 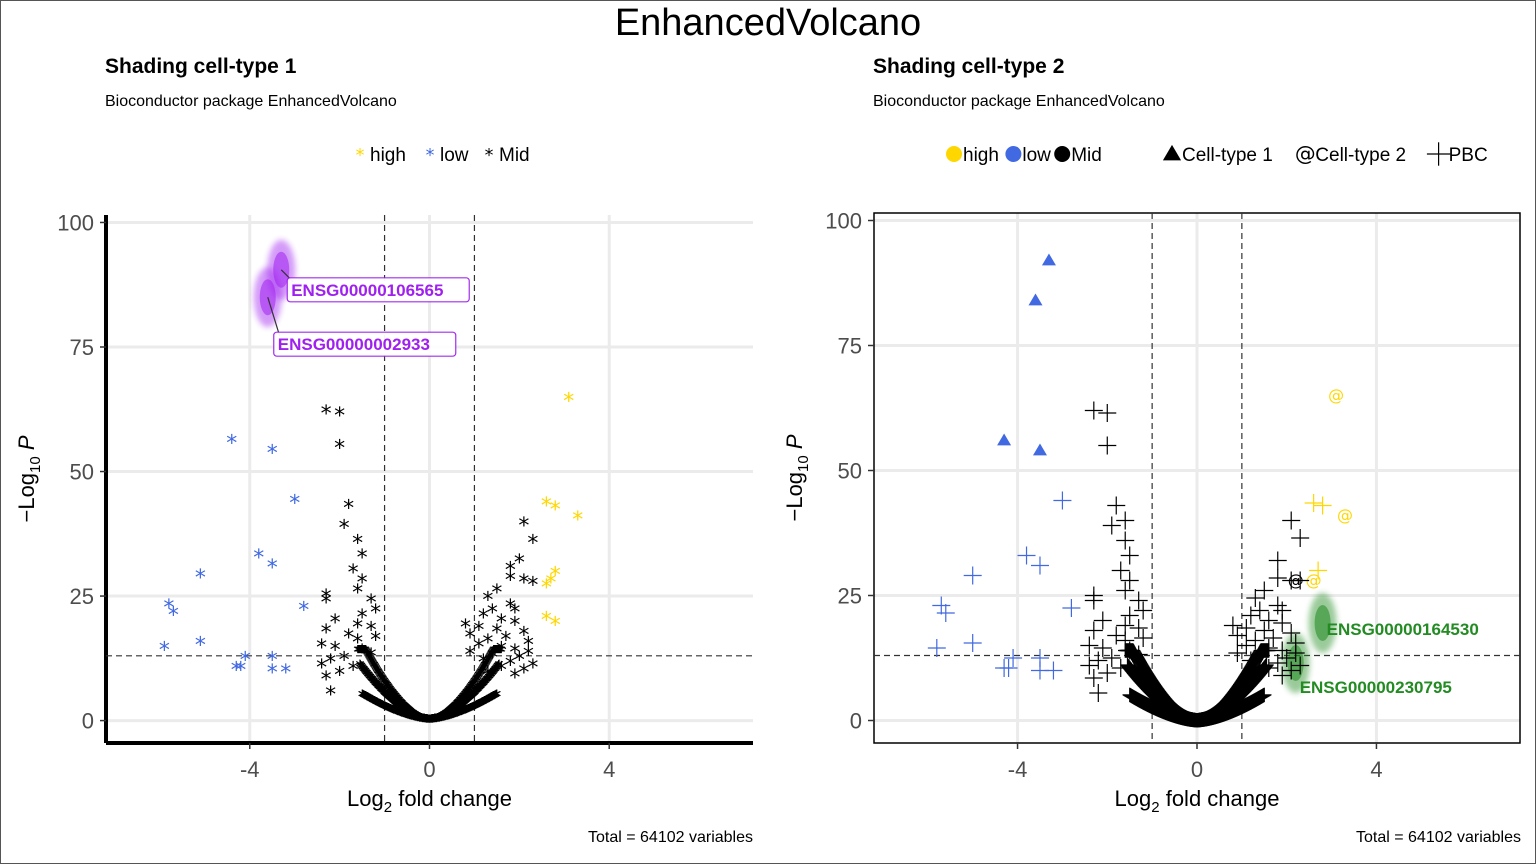 I want to click on label-connector, so click(x=274, y=317).